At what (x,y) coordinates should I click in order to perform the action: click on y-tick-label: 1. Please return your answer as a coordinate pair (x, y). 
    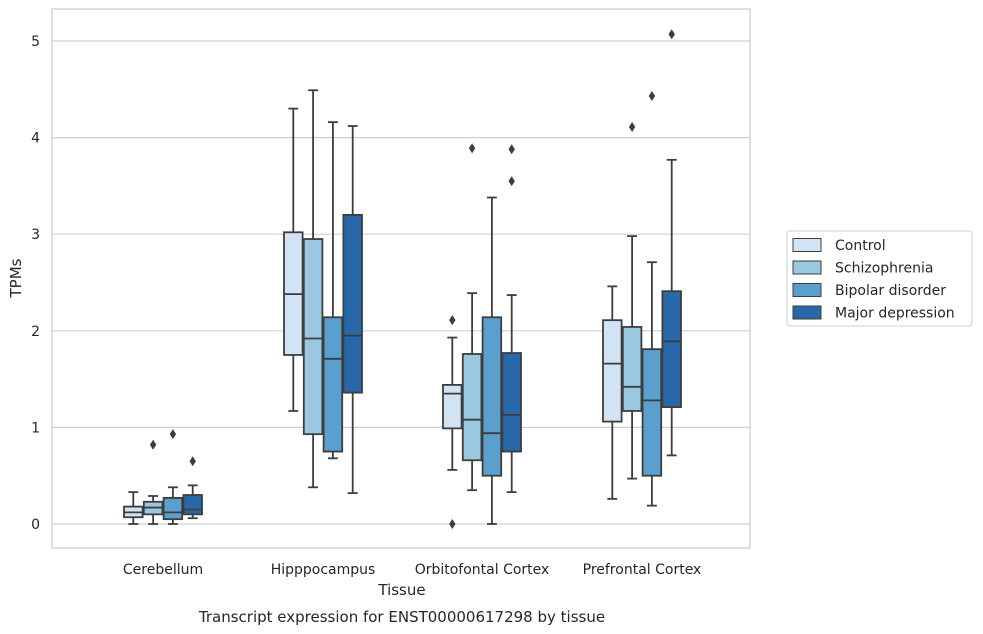
    Looking at the image, I should click on (35, 428).